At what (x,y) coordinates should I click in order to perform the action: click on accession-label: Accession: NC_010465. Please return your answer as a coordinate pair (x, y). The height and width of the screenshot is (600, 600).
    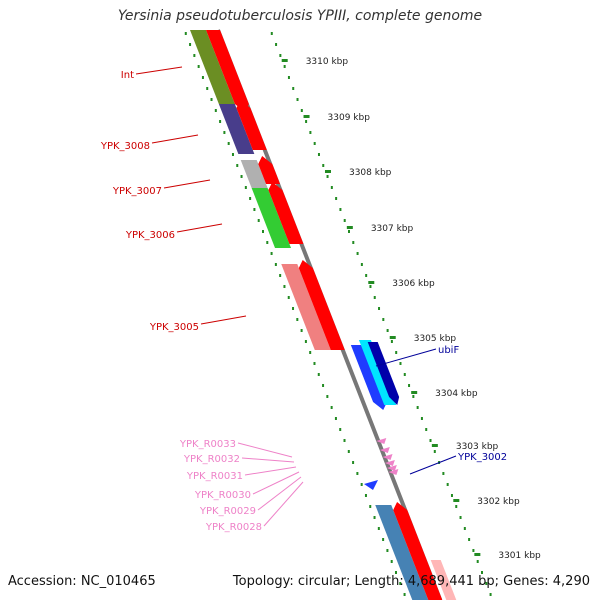
    Looking at the image, I should click on (82, 581).